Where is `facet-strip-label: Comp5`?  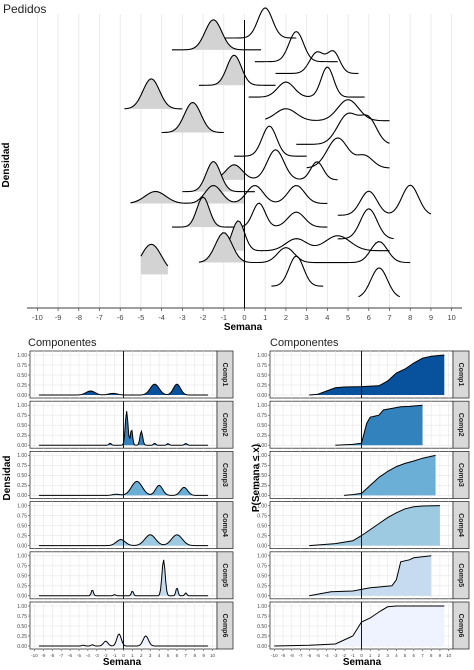 facet-strip-label: Comp5 is located at coordinates (460, 575).